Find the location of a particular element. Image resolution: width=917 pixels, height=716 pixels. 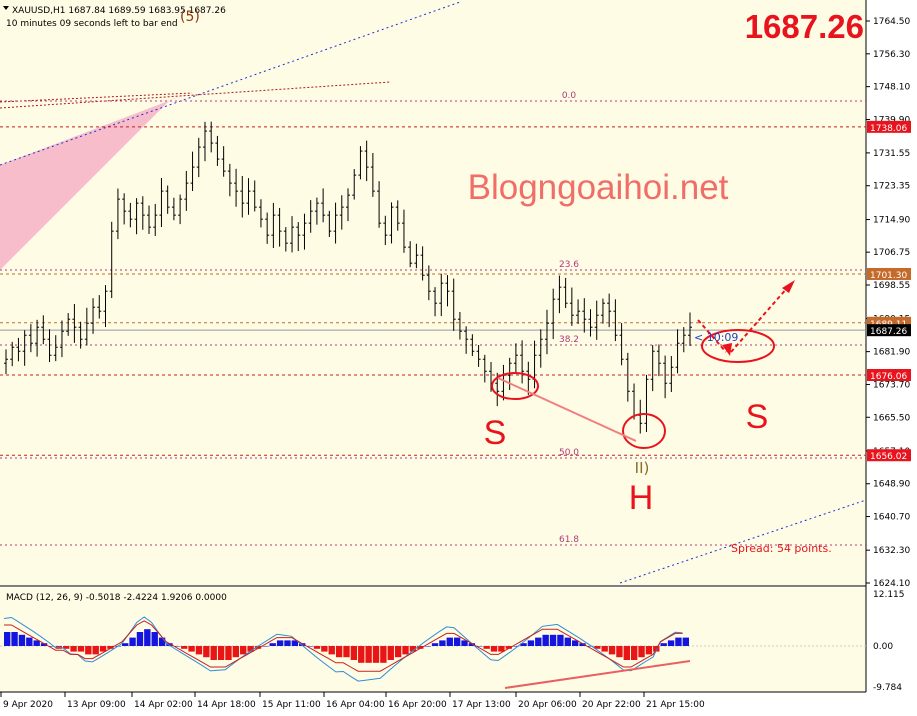

lower-channel-line is located at coordinates (743, 541).